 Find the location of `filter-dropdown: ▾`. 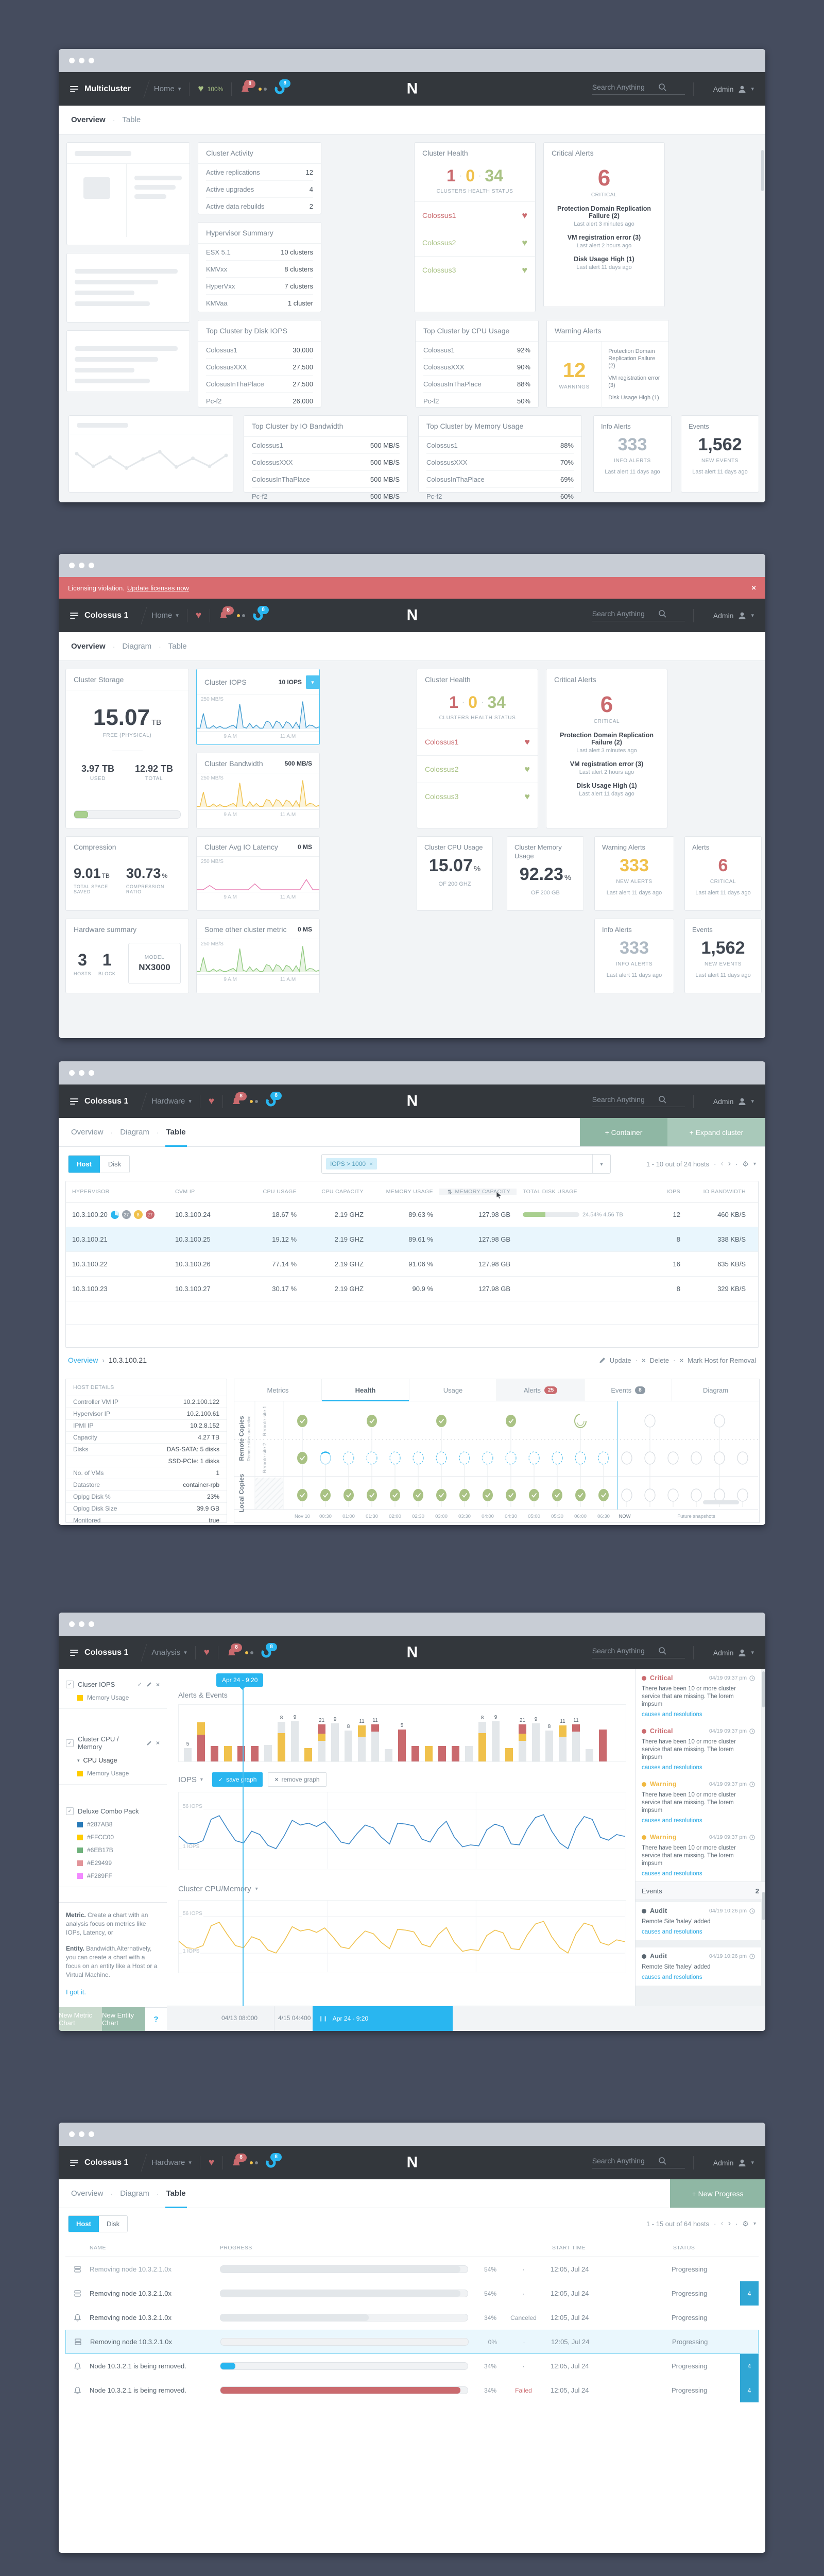

filter-dropdown: ▾ is located at coordinates (601, 1164).